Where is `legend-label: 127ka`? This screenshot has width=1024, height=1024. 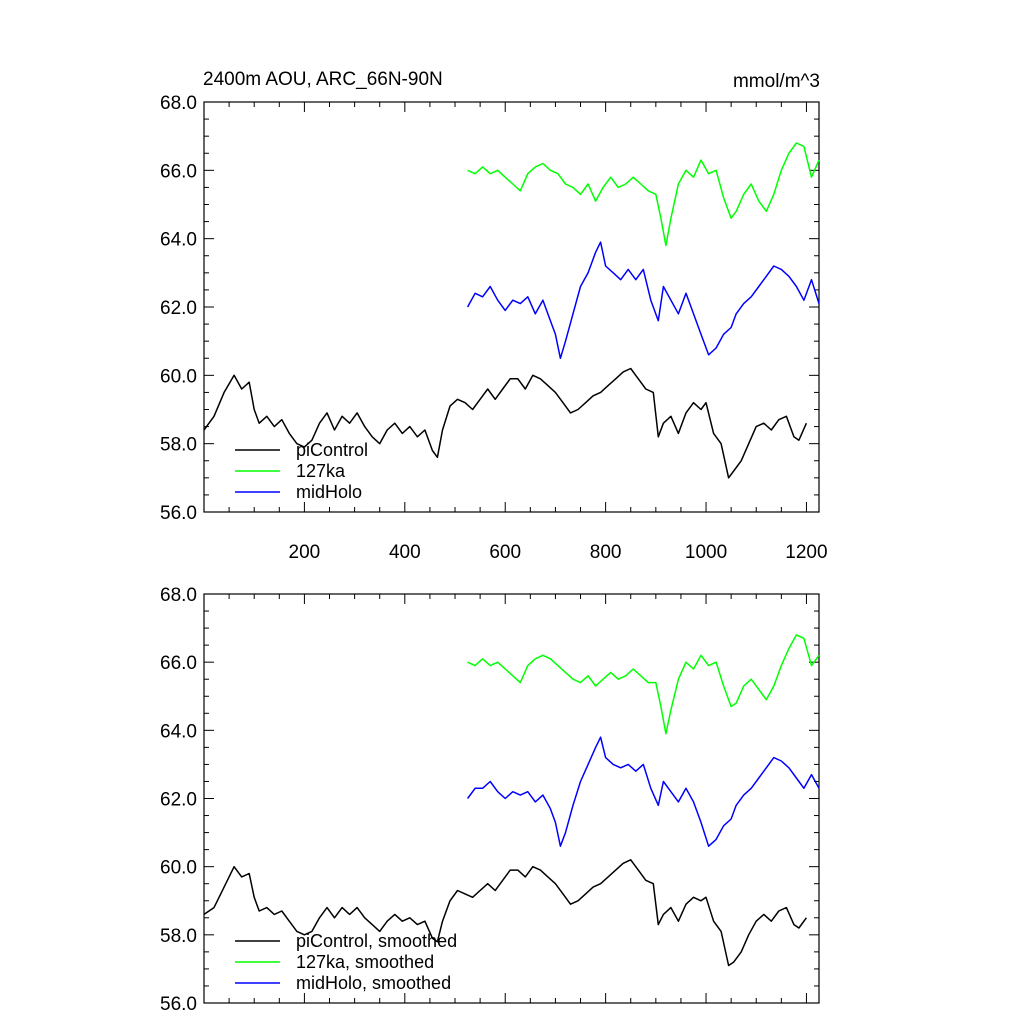 legend-label: 127ka is located at coordinates (321, 471).